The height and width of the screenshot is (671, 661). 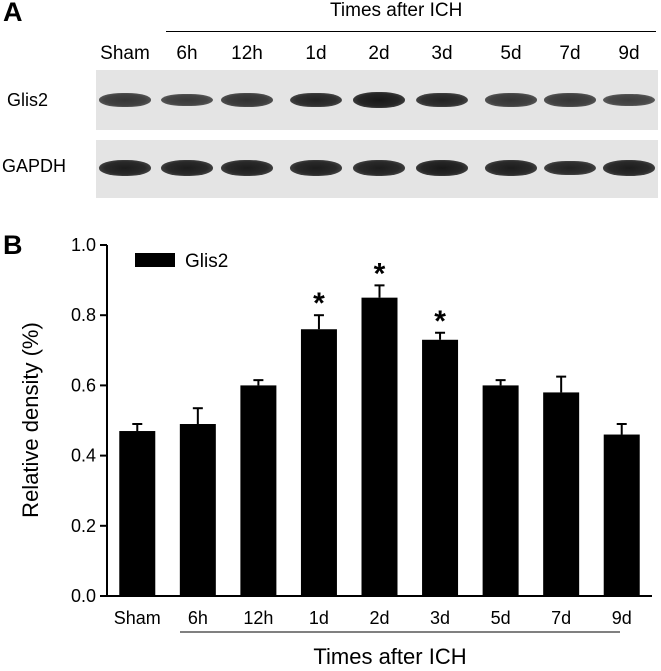 What do you see at coordinates (83, 596) in the screenshot?
I see `y-tick-label: 0.0` at bounding box center [83, 596].